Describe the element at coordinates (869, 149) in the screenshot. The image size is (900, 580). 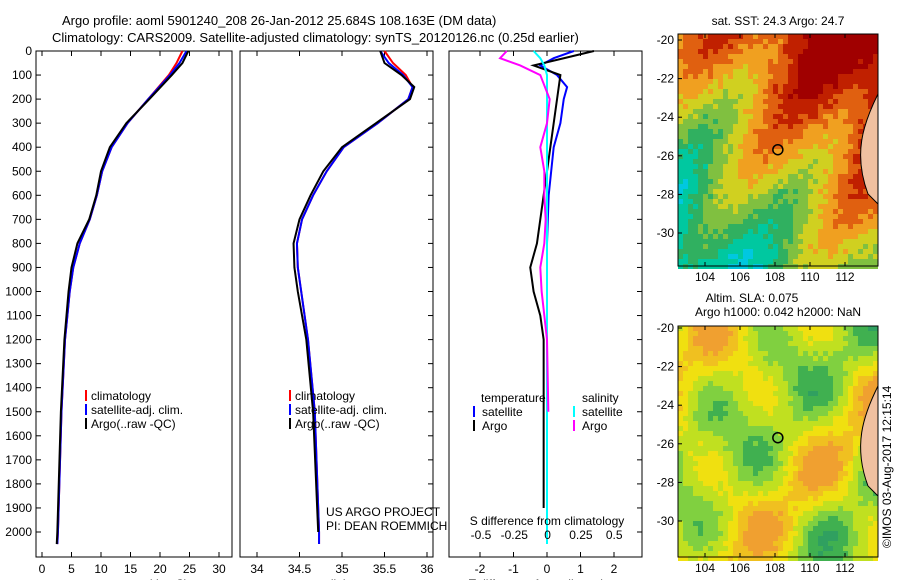
I see `coastline` at that location.